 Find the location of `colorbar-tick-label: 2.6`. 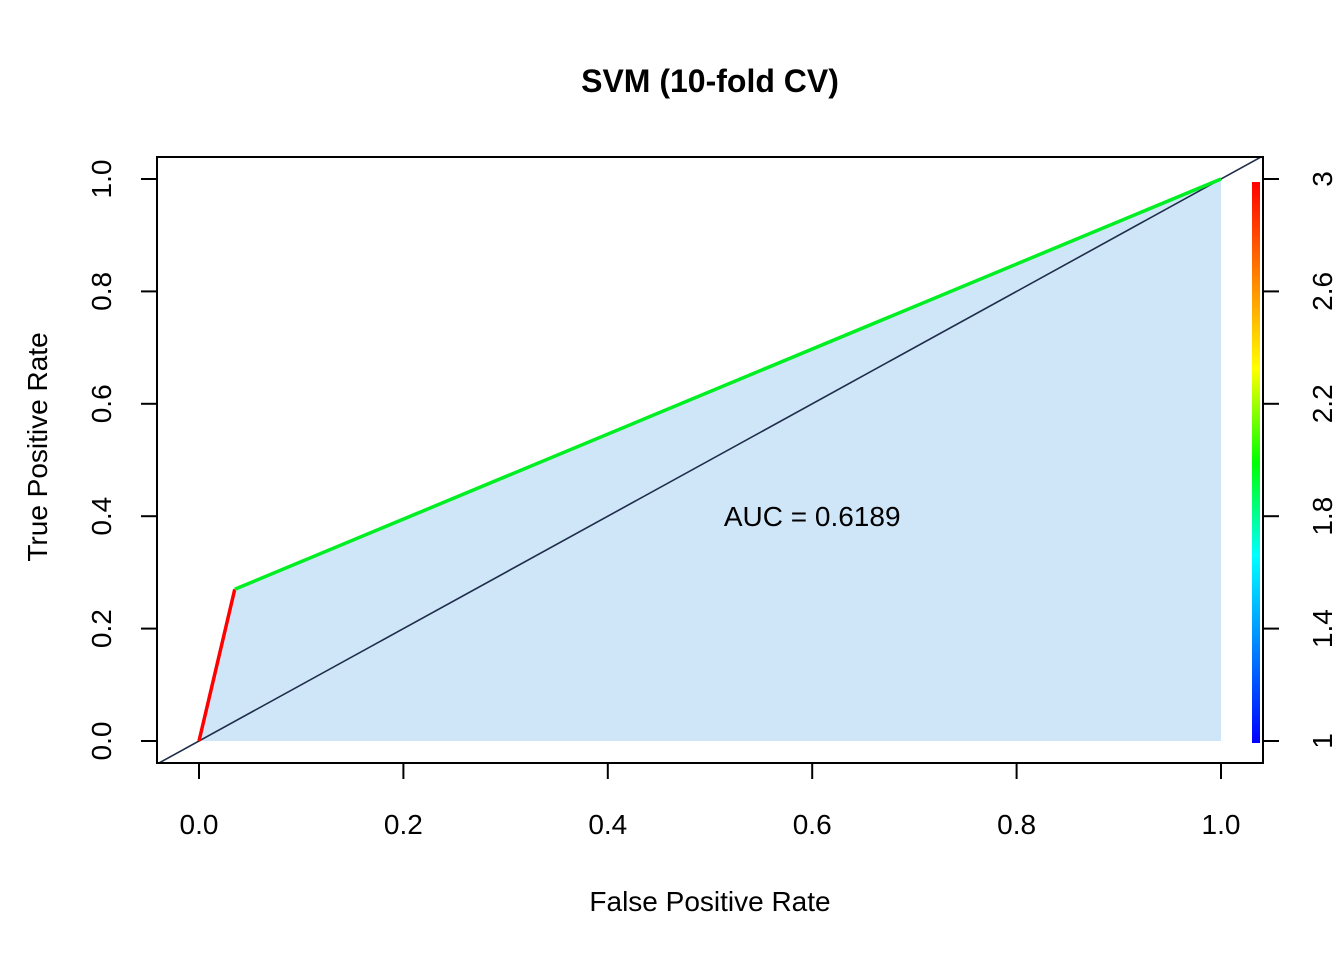

colorbar-tick-label: 2.6 is located at coordinates (1322, 291).